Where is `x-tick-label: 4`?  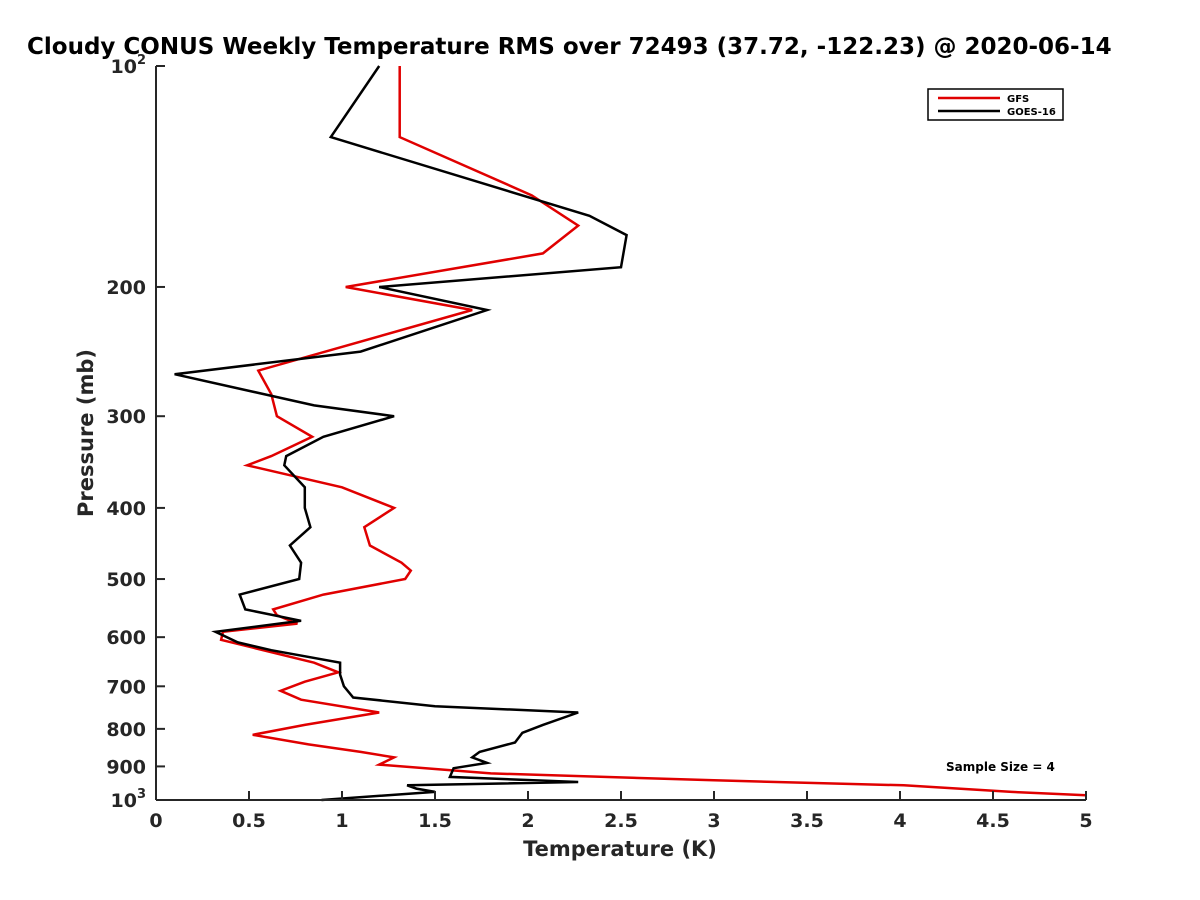 x-tick-label: 4 is located at coordinates (899, 821).